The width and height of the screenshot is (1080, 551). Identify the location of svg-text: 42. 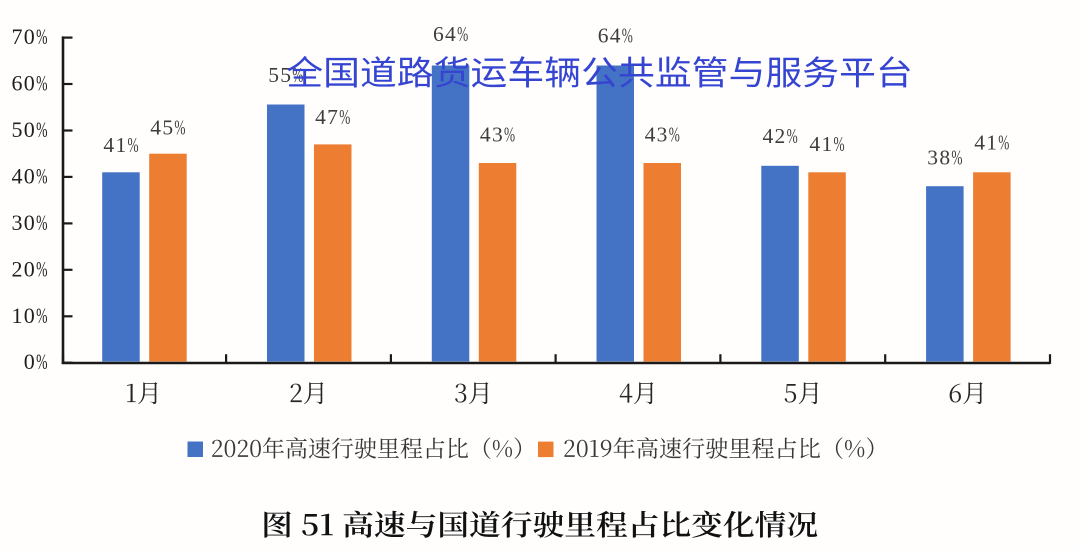
(775, 136).